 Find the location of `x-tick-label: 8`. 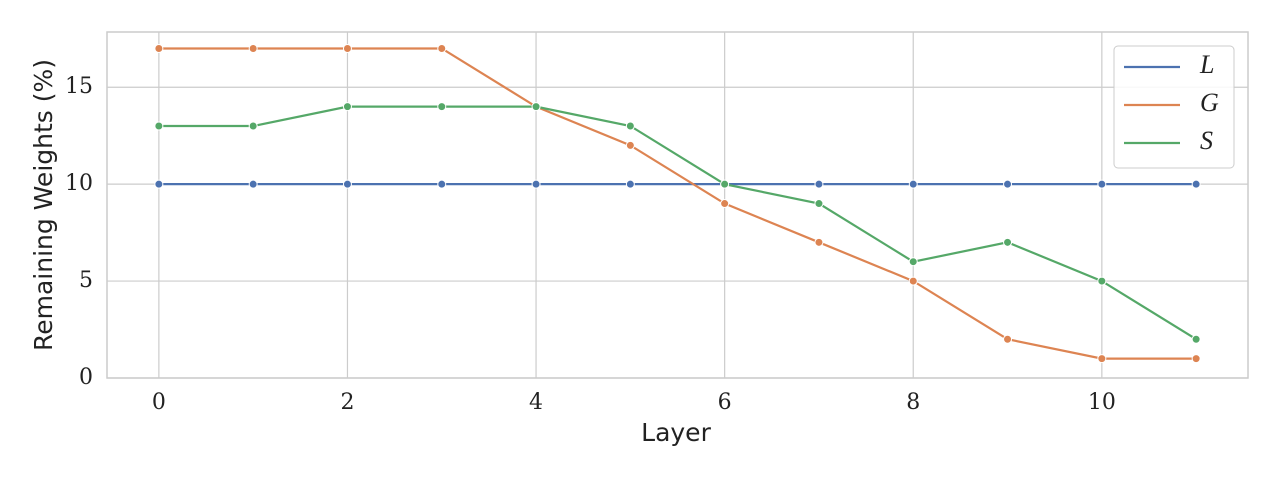

x-tick-label: 8 is located at coordinates (913, 402).